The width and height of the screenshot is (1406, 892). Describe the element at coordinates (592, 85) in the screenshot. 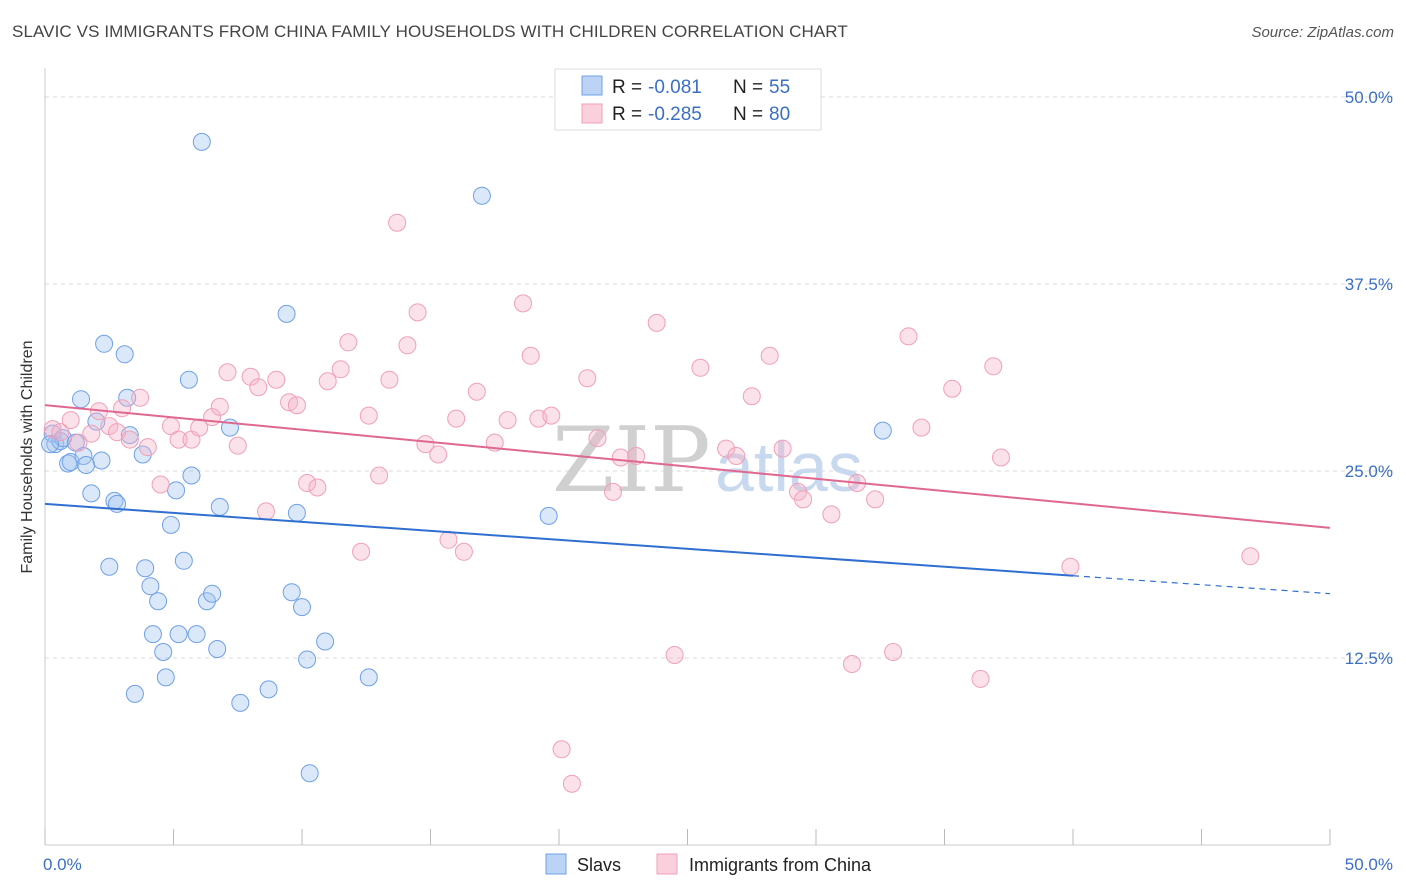

I see `legend-swatch-slavs` at that location.